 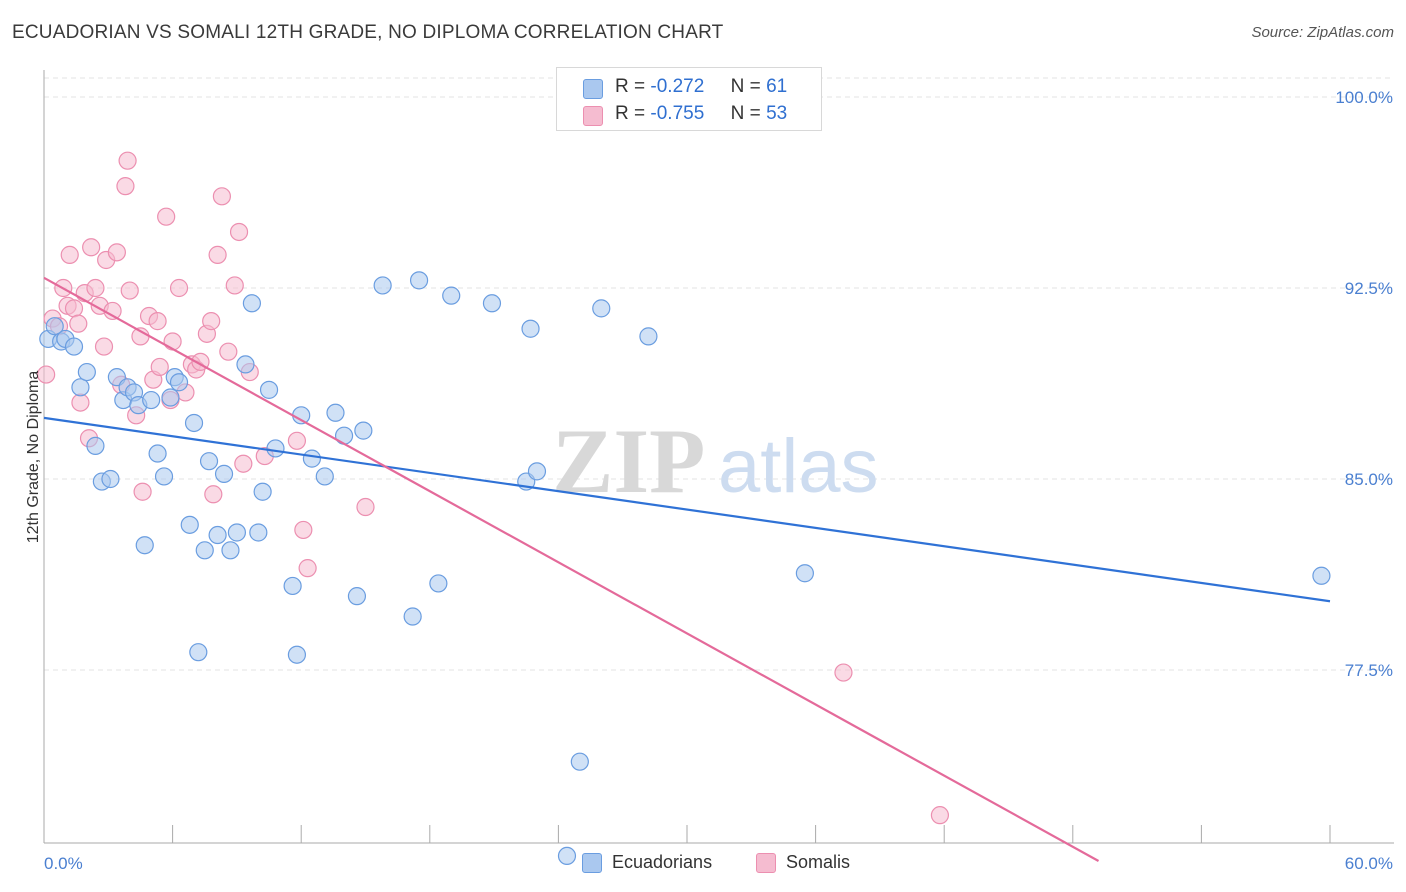 I want to click on x-tick-labels: 0.0% 60.0%, so click(x=718, y=863).